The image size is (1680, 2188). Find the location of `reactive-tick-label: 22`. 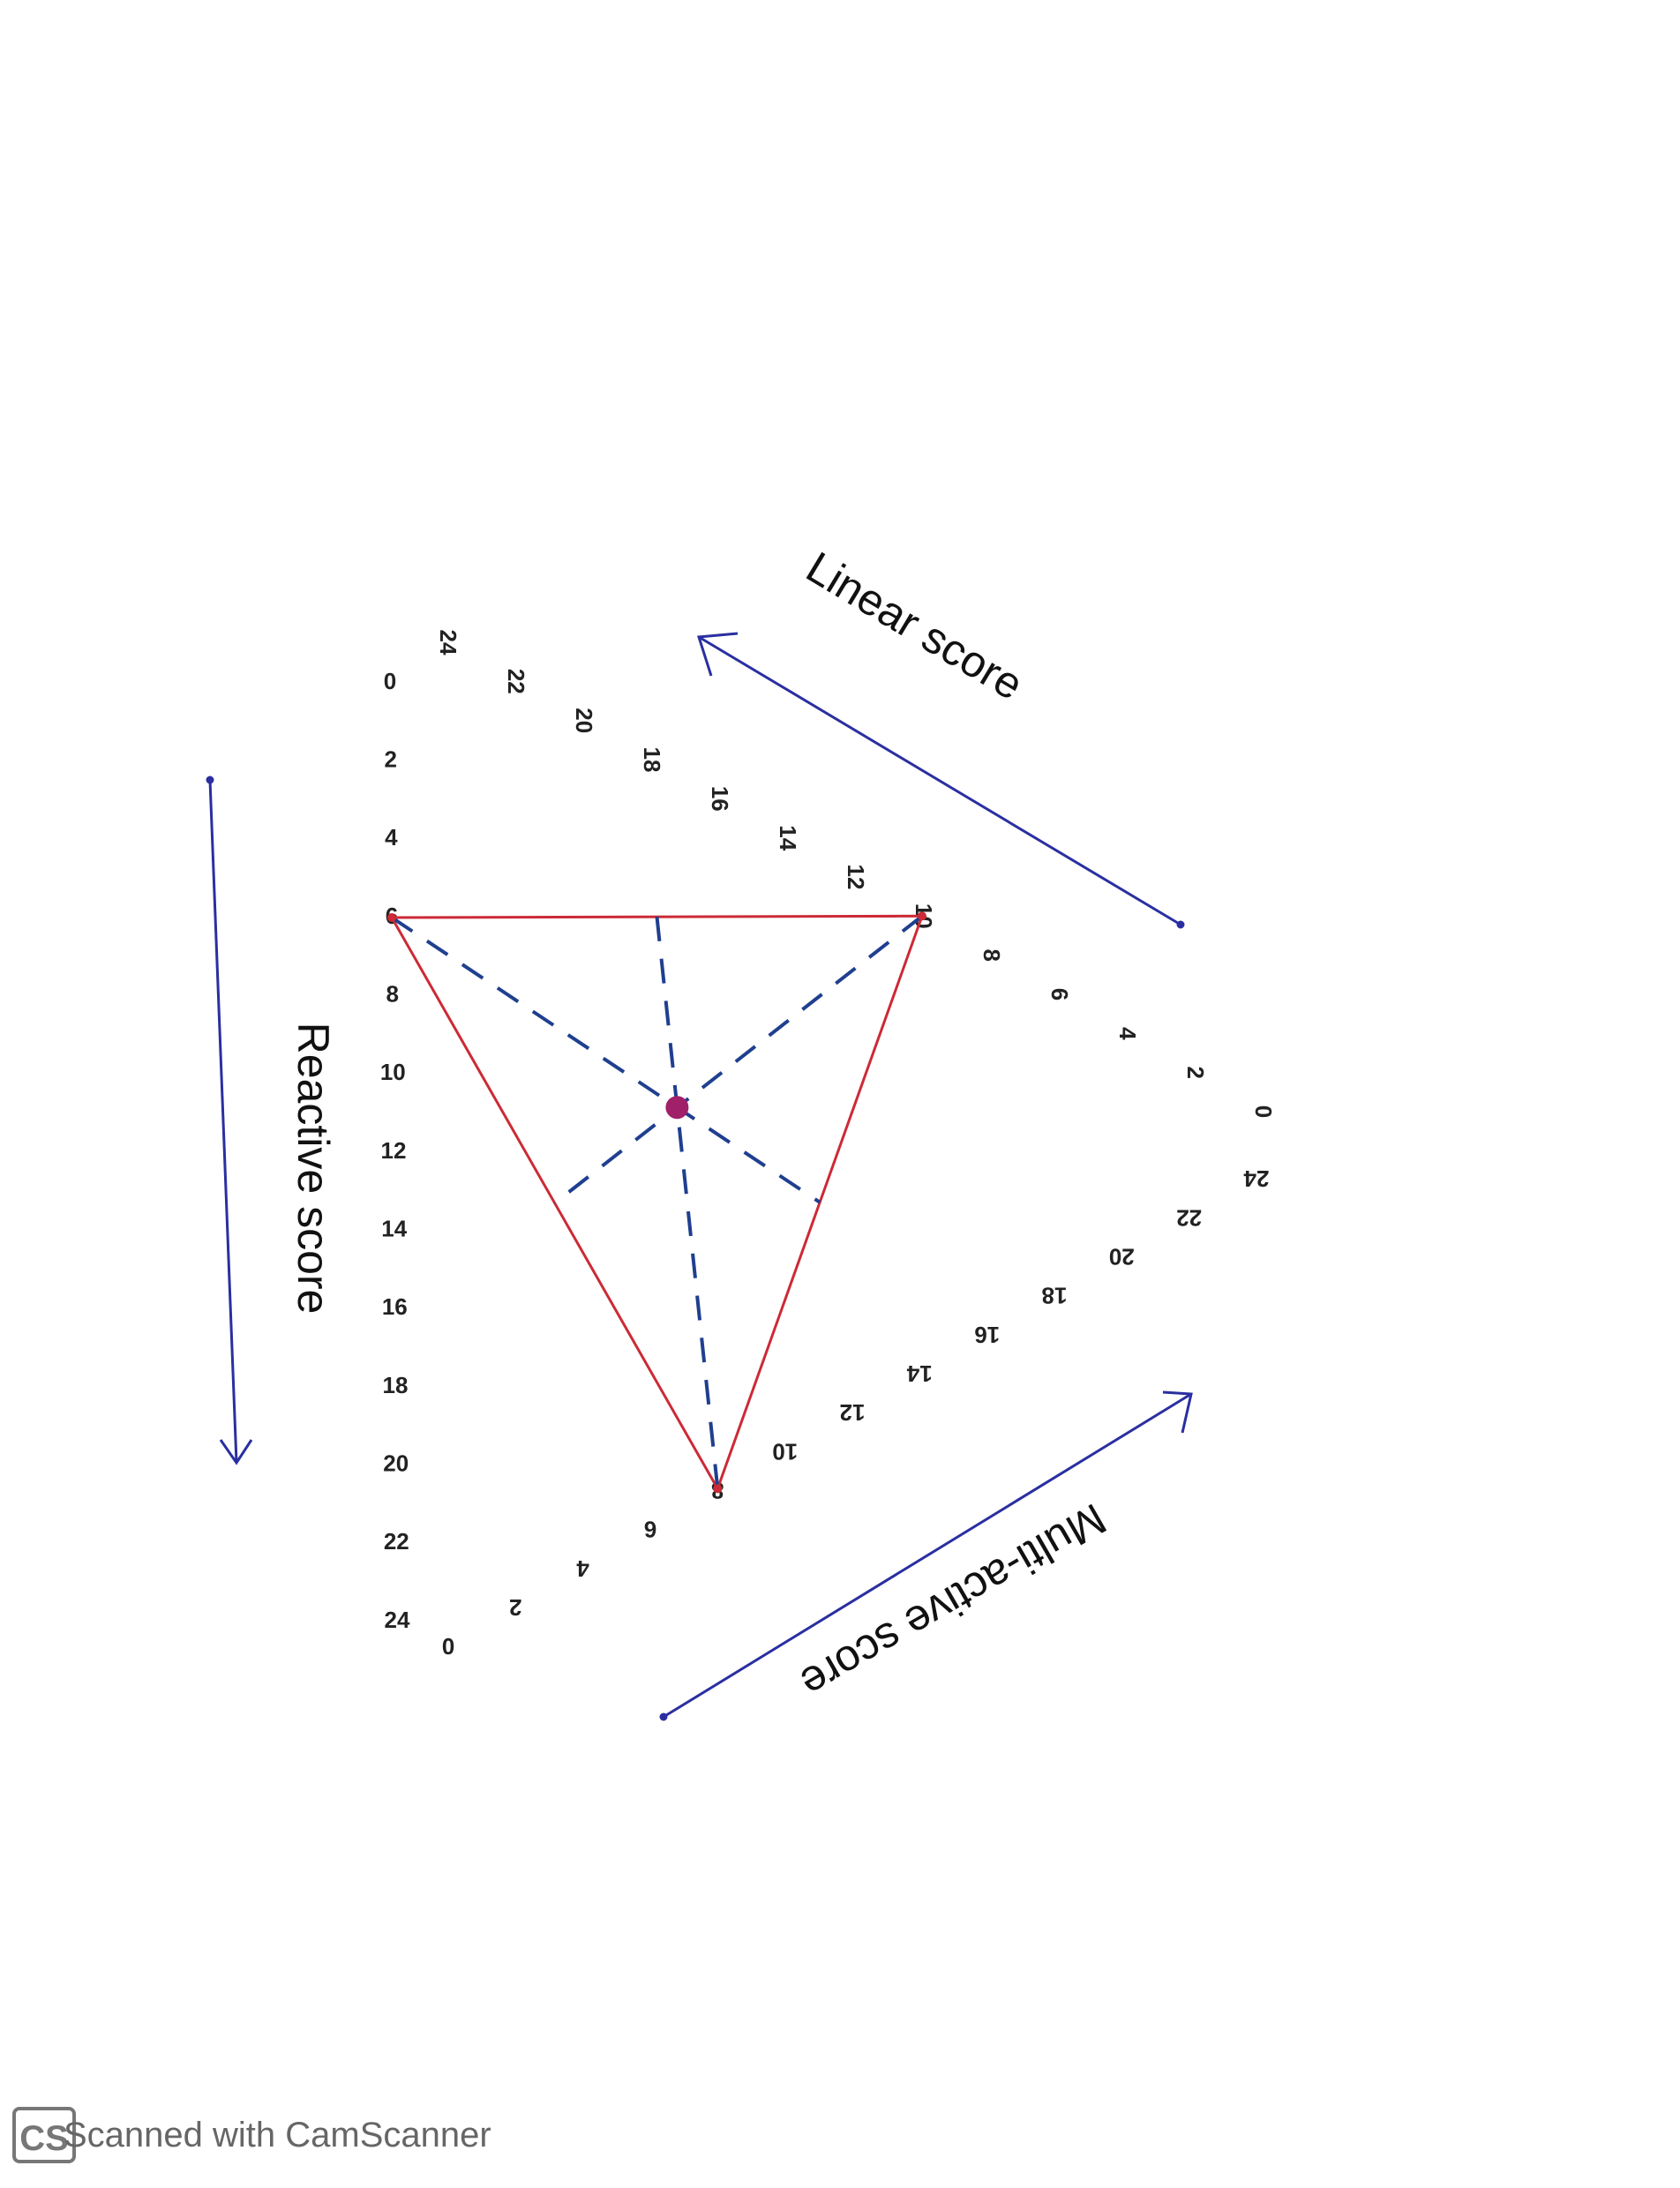

reactive-tick-label: 22 is located at coordinates (396, 1541).